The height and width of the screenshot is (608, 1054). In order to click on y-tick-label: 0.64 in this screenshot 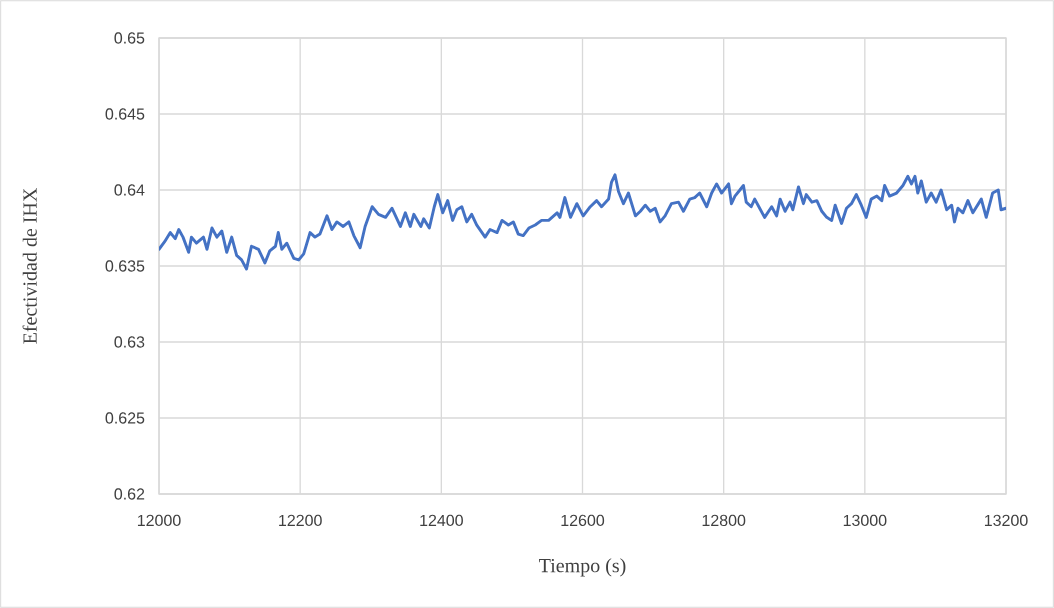, I will do `click(129, 190)`.